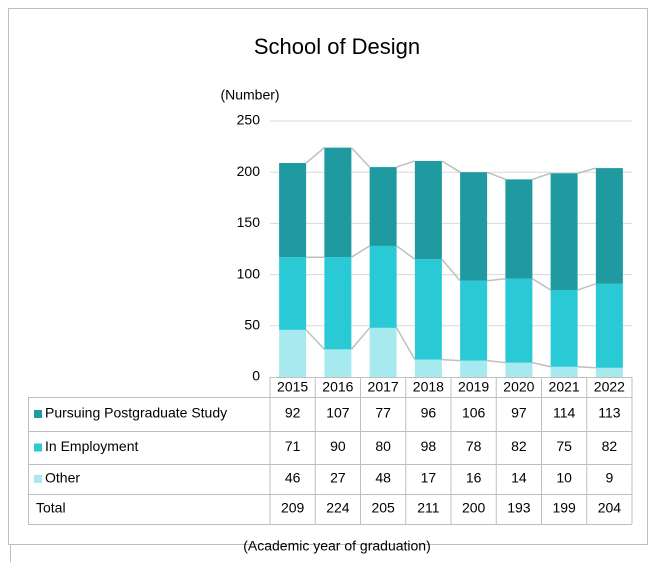 This screenshot has width=656, height=562. Describe the element at coordinates (249, 120) in the screenshot. I see `y-tick-label: 250` at that location.